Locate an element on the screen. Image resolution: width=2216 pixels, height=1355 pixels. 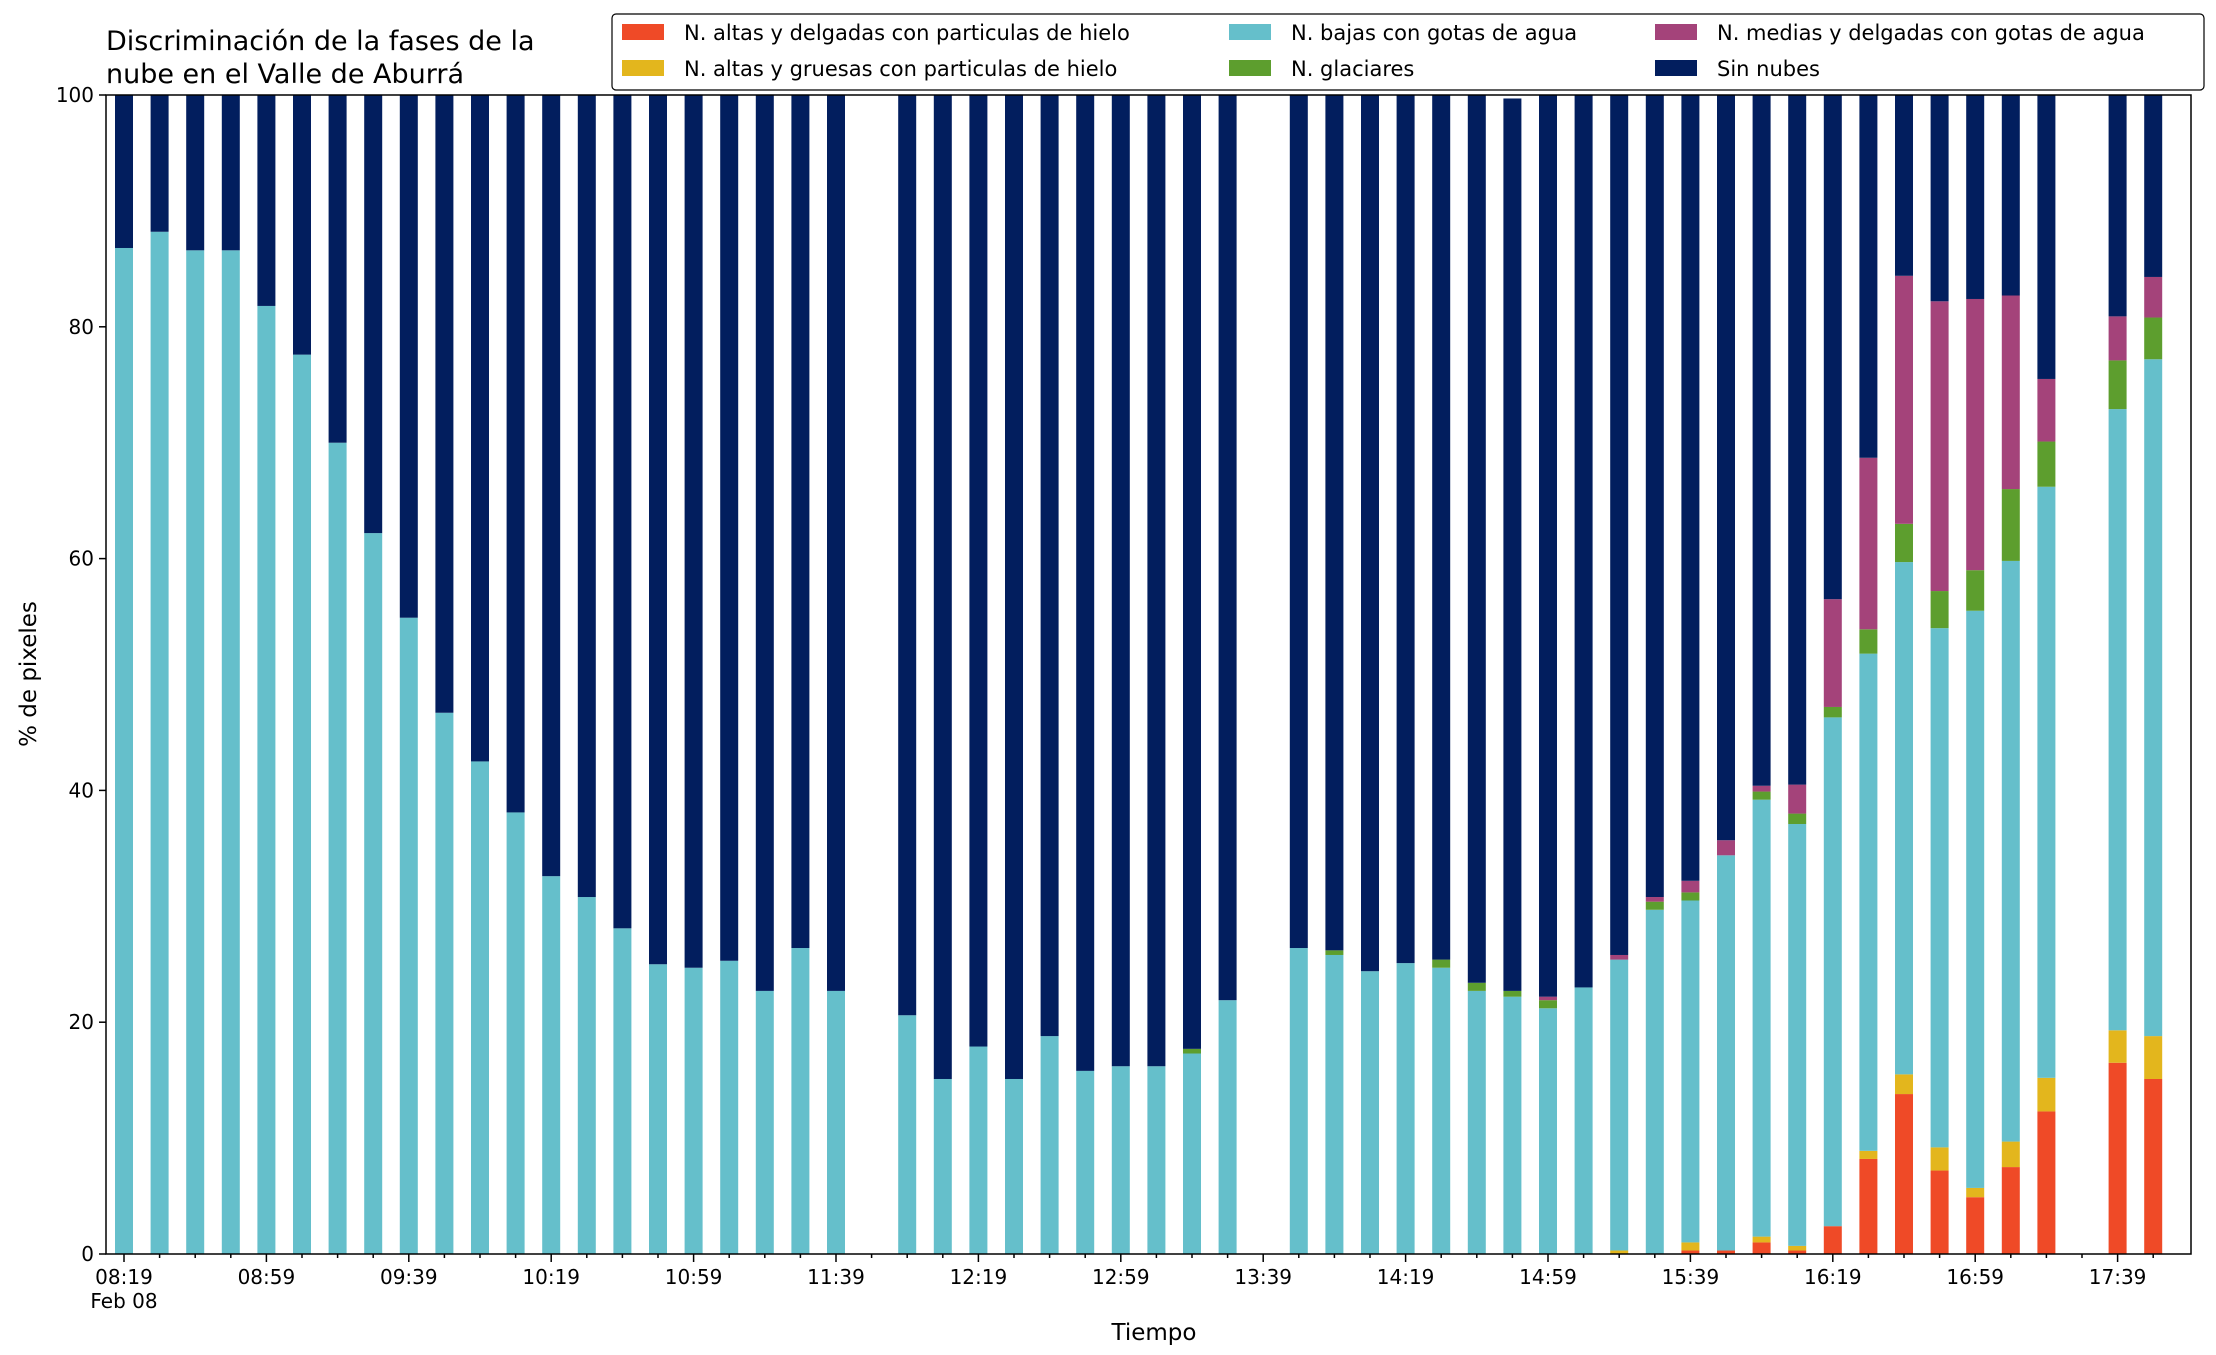
x-tick-label: 09:39 is located at coordinates (409, 1277).